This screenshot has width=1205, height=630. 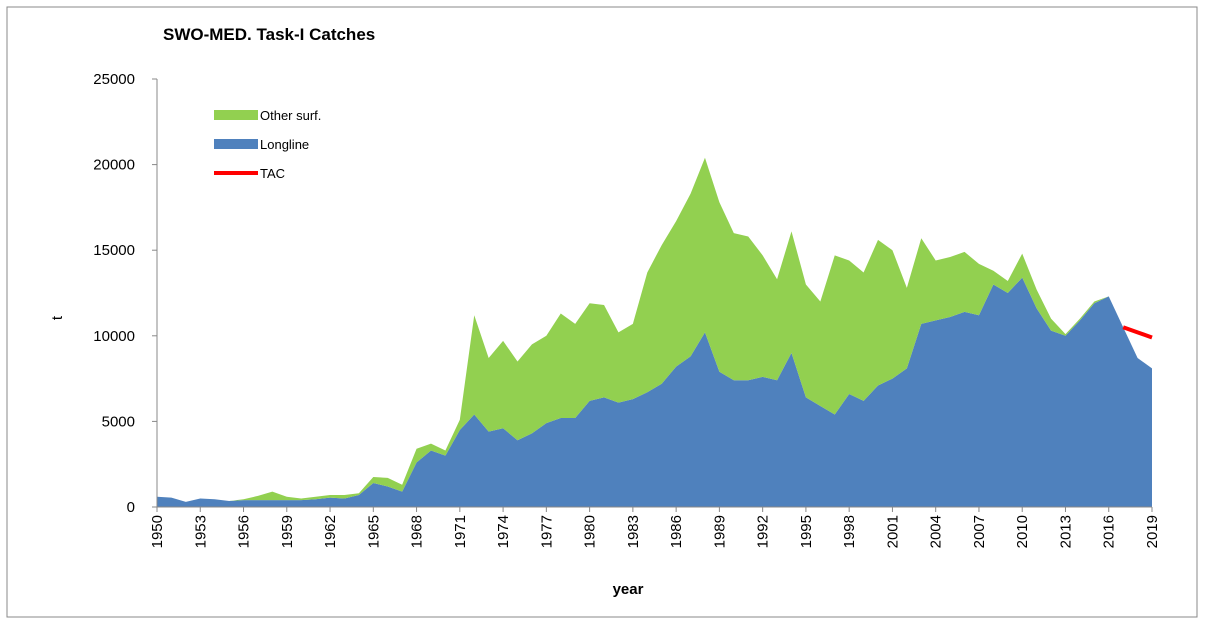 I want to click on y-tick-label: 10000, so click(x=114, y=336).